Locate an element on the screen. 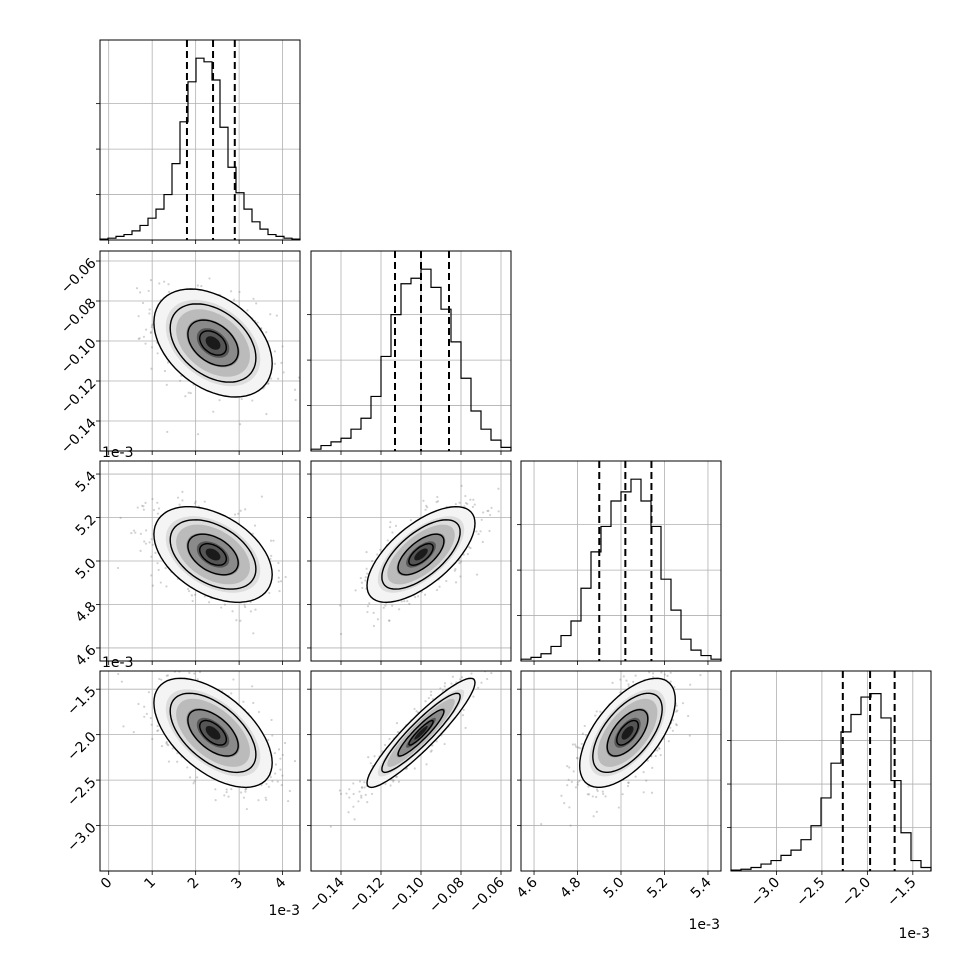 Image resolution: width=970 pixels, height=970 pixels. pair-panel-p3-p4 is located at coordinates (619, 768).